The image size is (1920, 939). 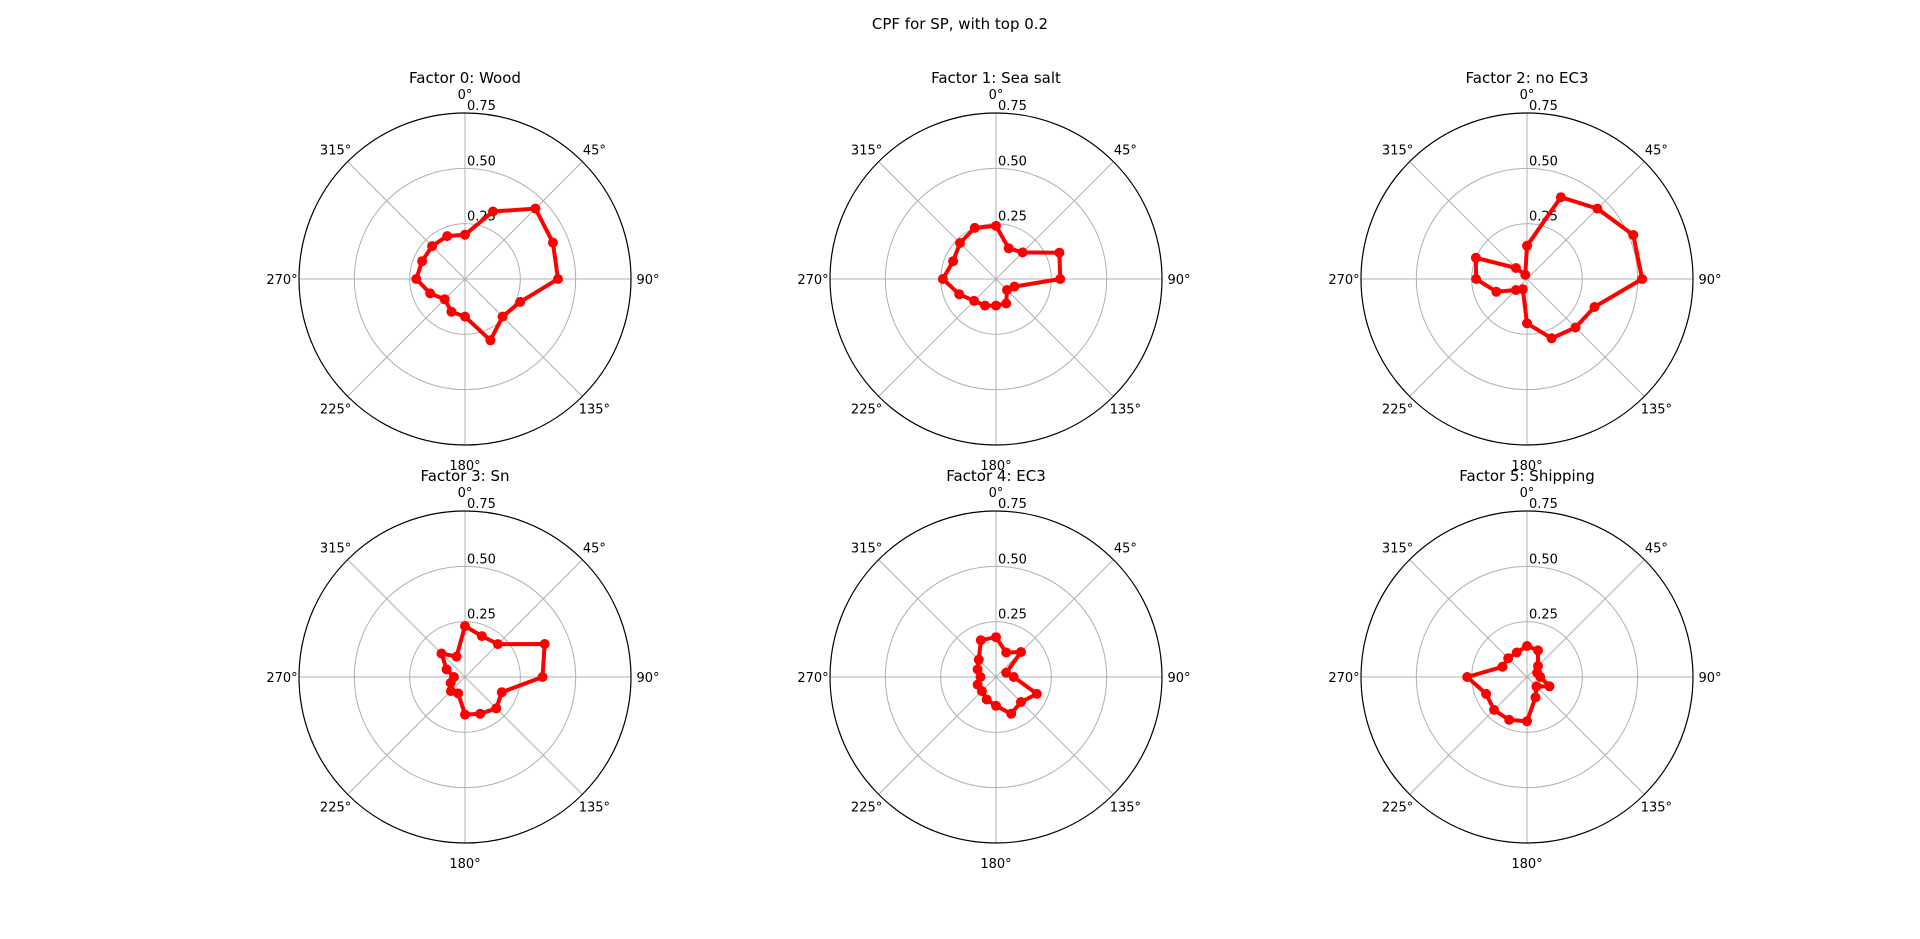 I want to click on subplot-title: Factor 0: Wood, so click(x=465, y=78).